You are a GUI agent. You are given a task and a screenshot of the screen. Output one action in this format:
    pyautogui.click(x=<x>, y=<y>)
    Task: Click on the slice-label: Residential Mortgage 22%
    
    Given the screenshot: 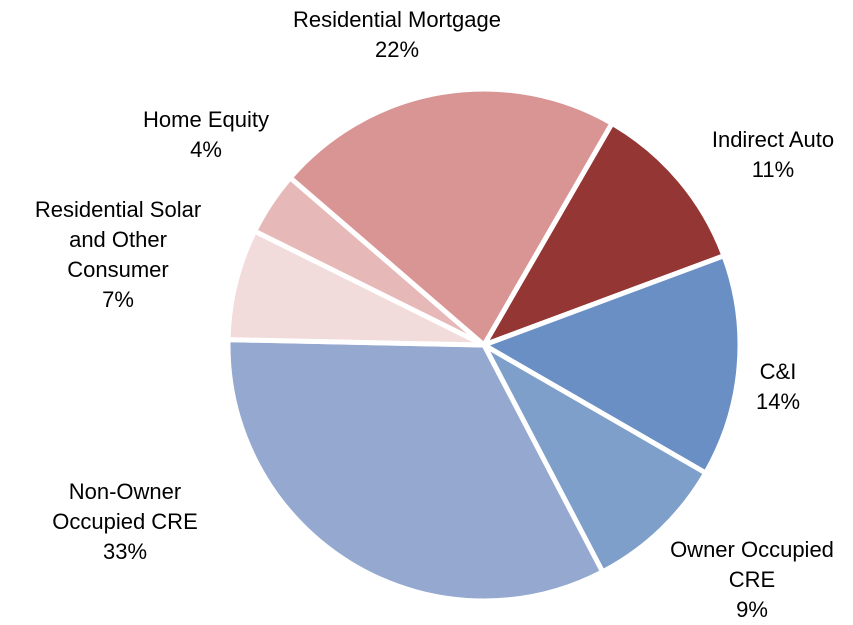 What is the action you would take?
    pyautogui.click(x=397, y=35)
    